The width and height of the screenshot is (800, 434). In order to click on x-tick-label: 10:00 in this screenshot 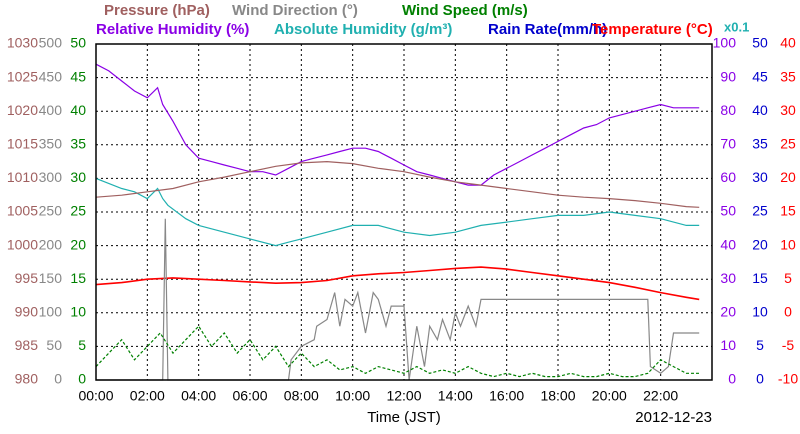, I will do `click(352, 396)`.